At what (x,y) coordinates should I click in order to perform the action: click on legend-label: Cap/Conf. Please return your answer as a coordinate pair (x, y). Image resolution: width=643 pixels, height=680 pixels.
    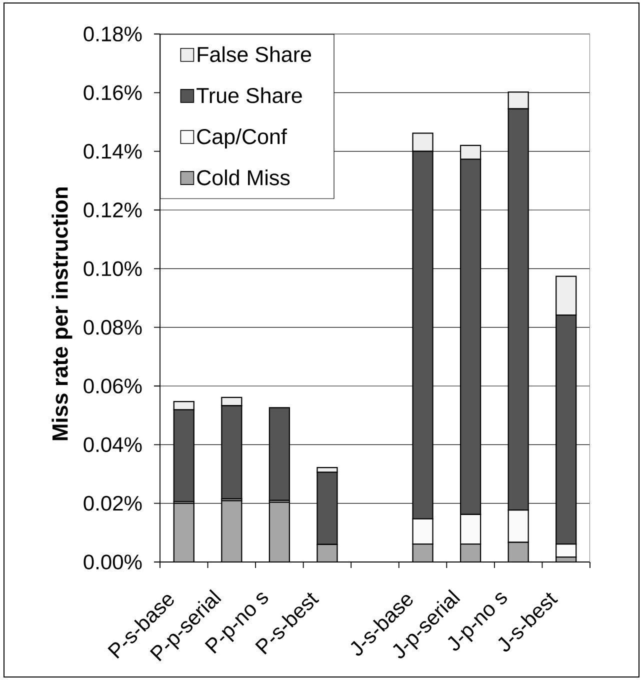
    Looking at the image, I should click on (242, 138).